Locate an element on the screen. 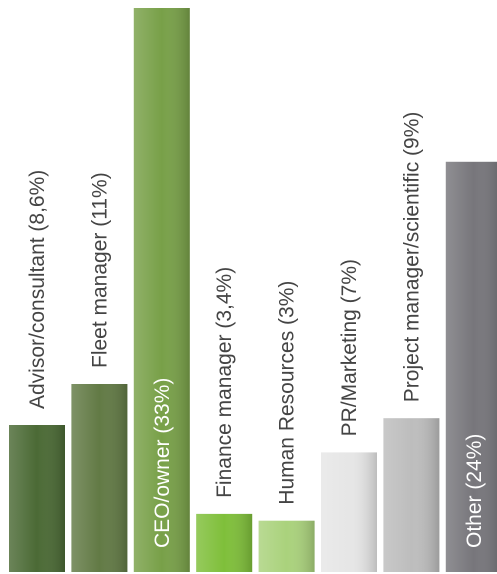 This screenshot has width=497, height=574. bar-label-3: CEO/owner (33%) is located at coordinates (162, 463).